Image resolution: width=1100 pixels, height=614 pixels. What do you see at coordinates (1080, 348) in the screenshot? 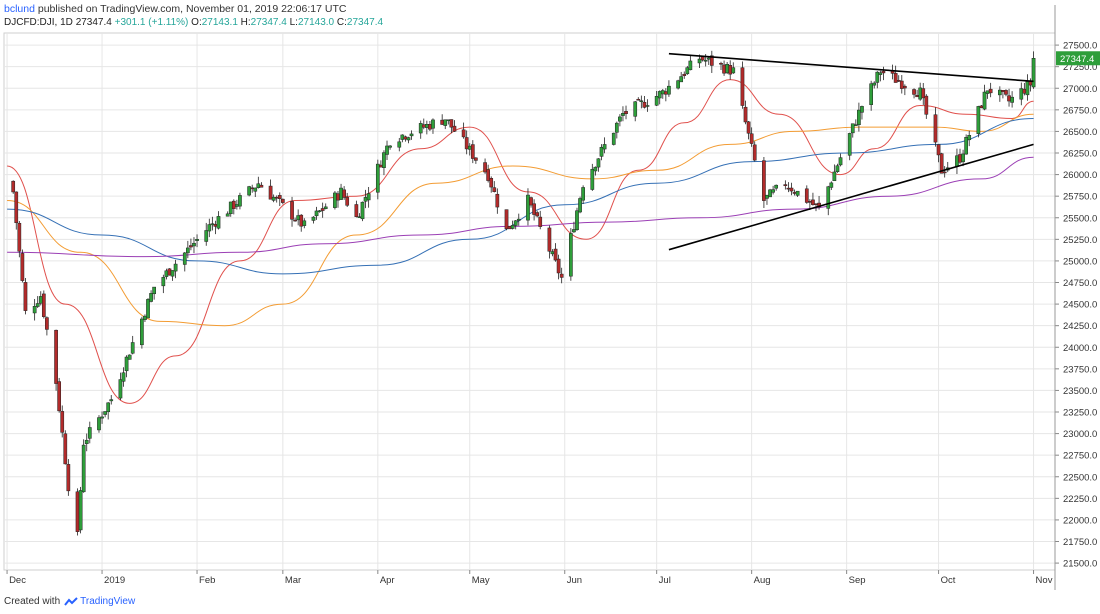
I see `y-tick-label: 24000.0` at bounding box center [1080, 348].